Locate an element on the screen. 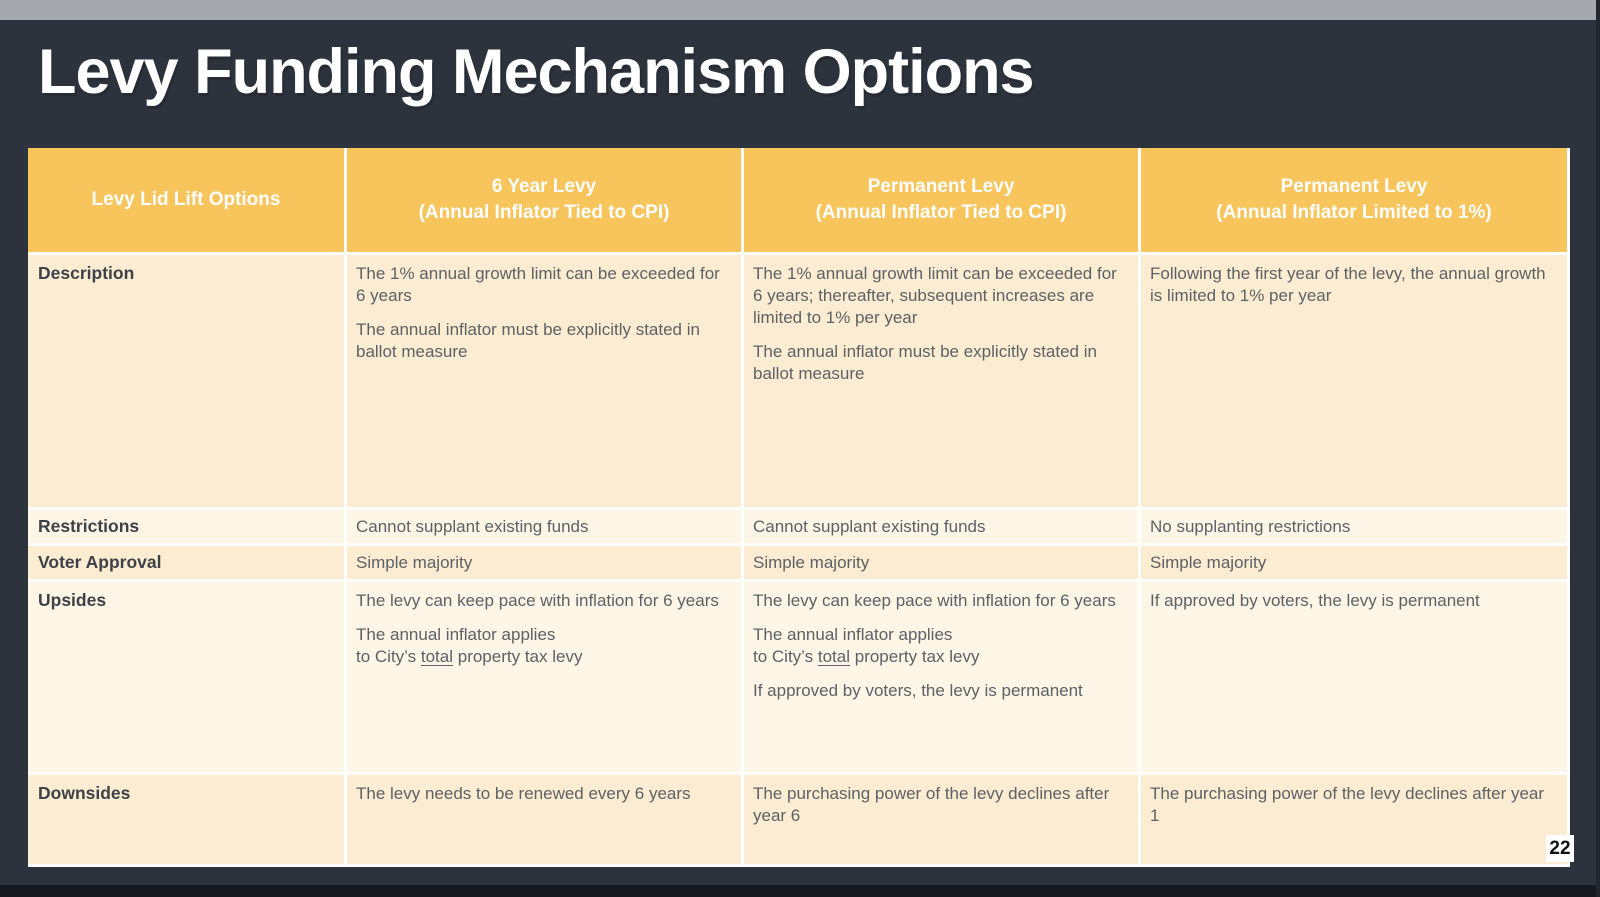 This screenshot has width=1600, height=897. right-edge-bar is located at coordinates (1598, 448).